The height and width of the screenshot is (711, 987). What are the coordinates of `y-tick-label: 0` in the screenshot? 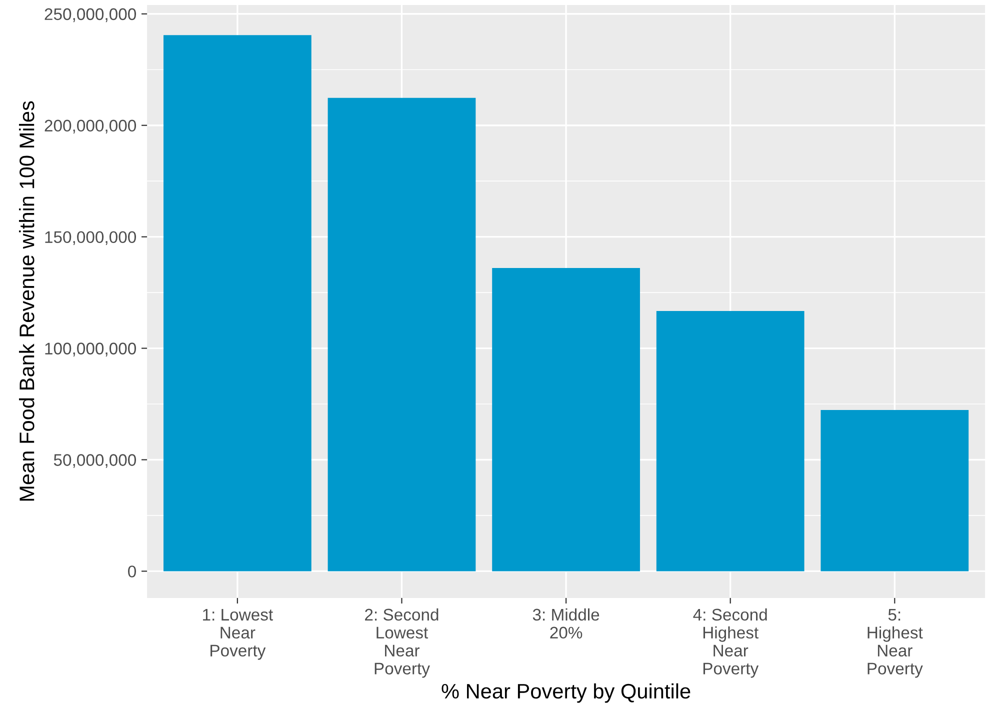 It's located at (132, 572).